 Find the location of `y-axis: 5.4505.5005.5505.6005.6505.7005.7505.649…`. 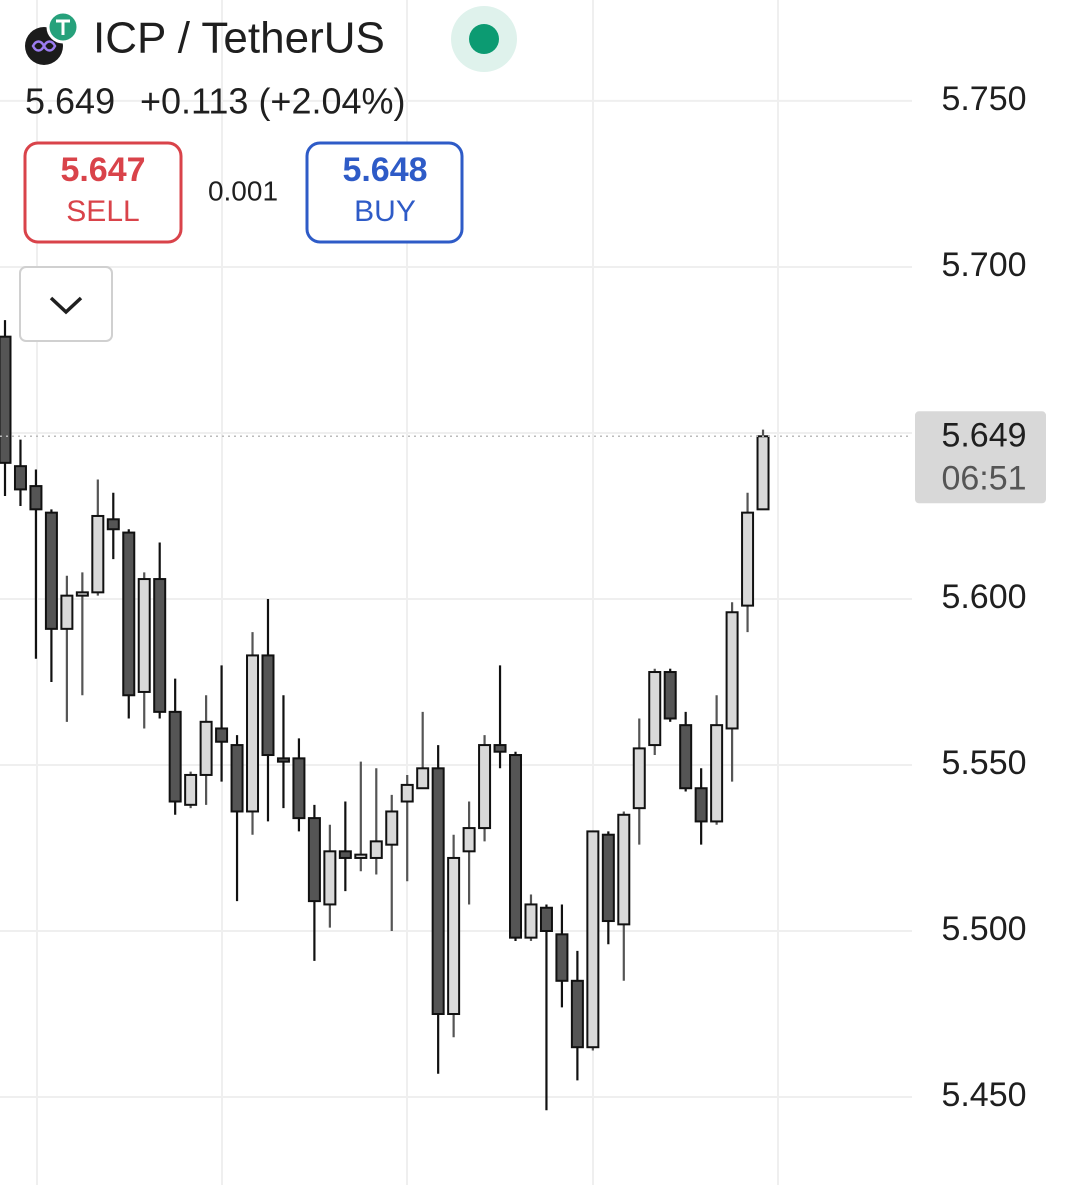

y-axis: 5.4505.5005.5505.6005.6505.7005.7505.649… is located at coordinates (980, 597).